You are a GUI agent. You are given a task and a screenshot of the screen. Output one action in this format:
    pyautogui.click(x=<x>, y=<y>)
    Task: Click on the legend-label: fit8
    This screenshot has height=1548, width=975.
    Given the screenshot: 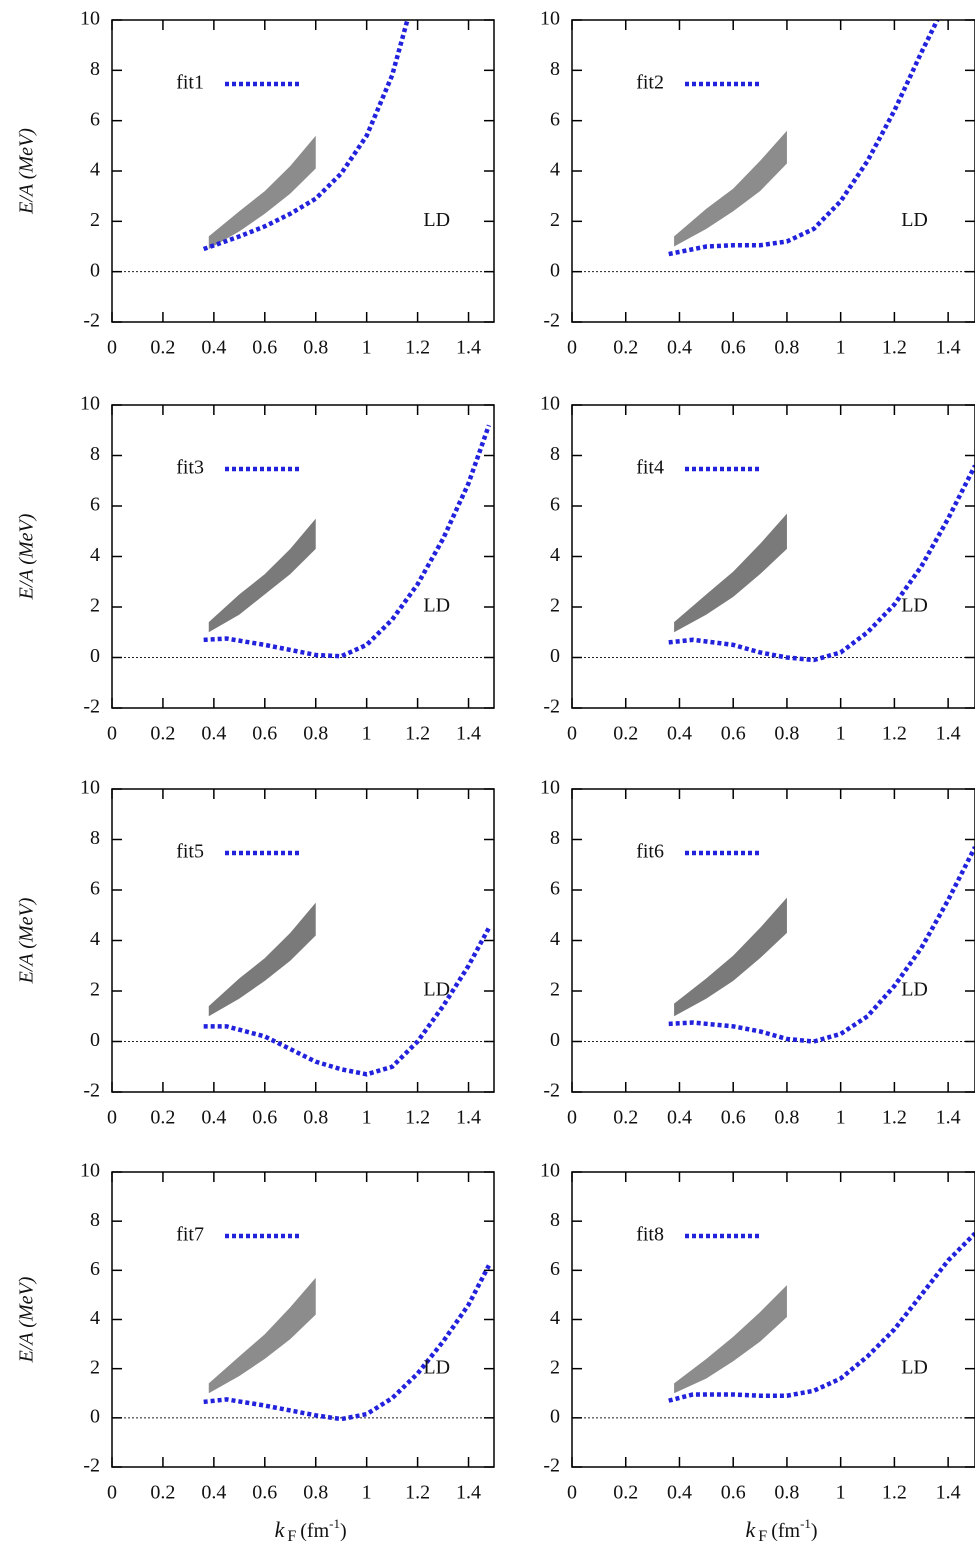 What is the action you would take?
    pyautogui.click(x=650, y=1235)
    